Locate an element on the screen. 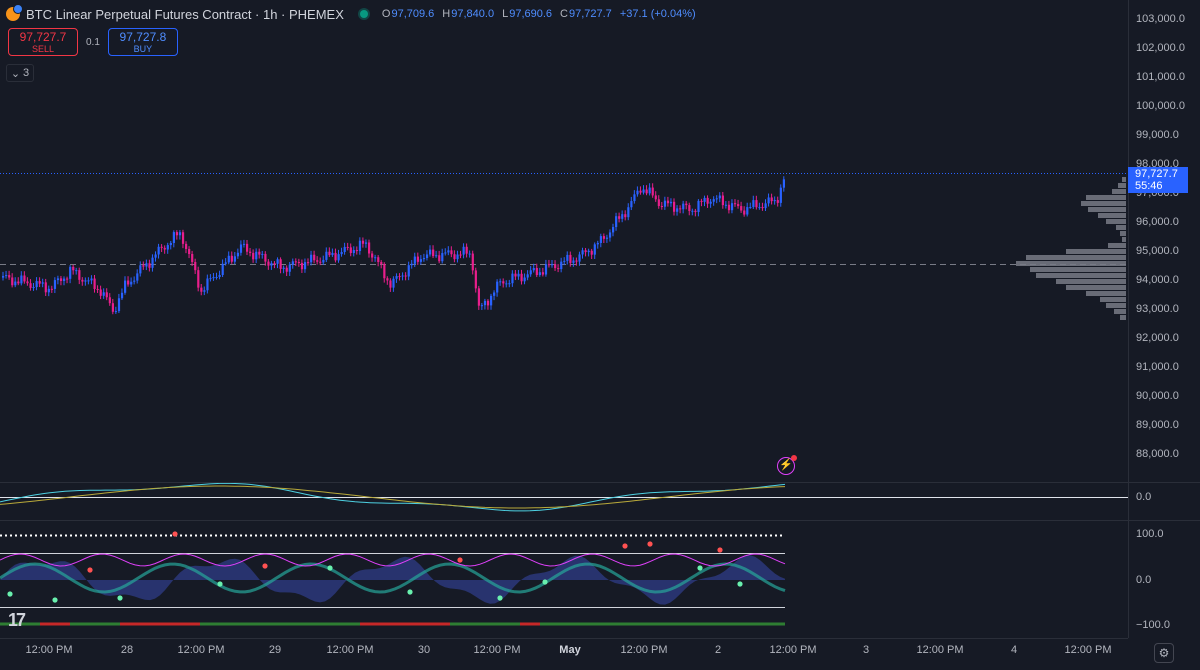  sell-button: 97,727.7 SELL is located at coordinates (43, 42).